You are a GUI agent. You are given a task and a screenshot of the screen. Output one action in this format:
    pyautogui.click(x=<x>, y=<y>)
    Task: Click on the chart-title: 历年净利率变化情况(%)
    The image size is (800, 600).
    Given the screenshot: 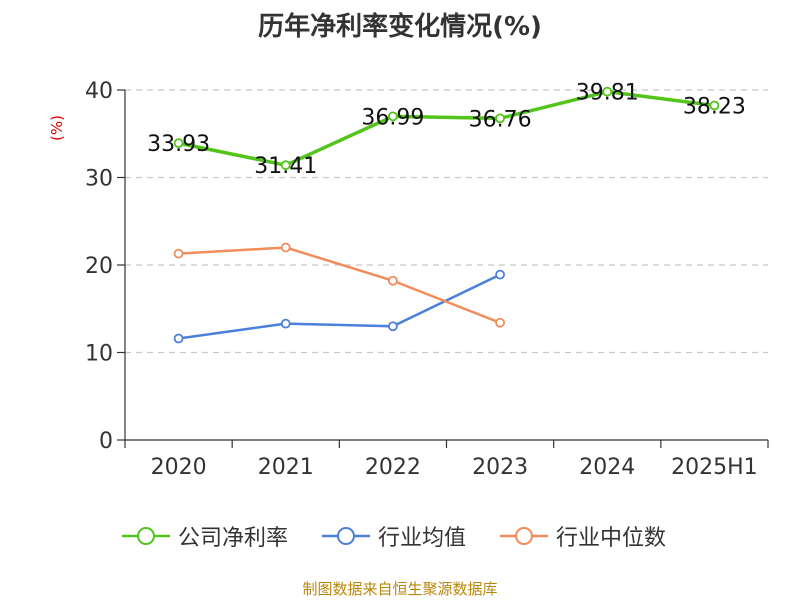 What is the action you would take?
    pyautogui.click(x=400, y=27)
    